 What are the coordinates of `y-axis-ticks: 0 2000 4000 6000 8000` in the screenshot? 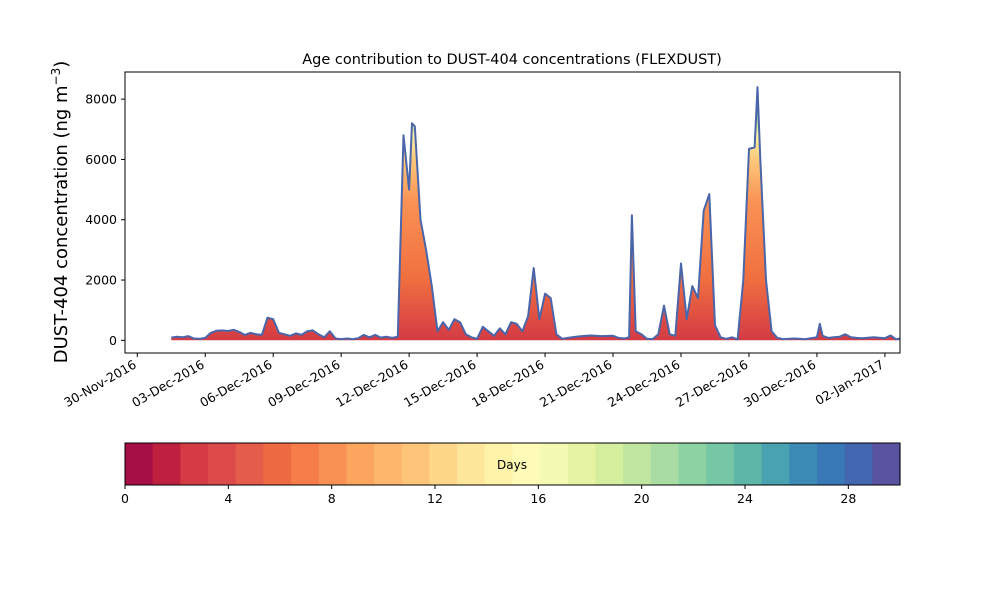 It's located at (105, 220).